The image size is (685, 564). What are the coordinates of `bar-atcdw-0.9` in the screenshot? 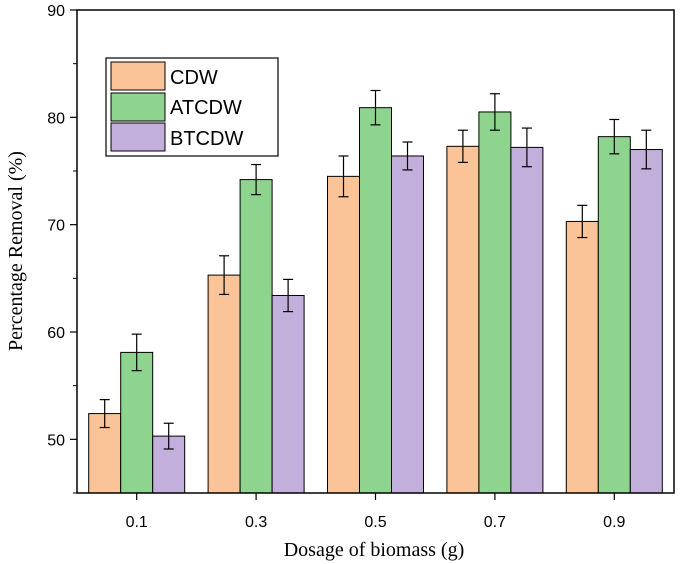 It's located at (614, 315).